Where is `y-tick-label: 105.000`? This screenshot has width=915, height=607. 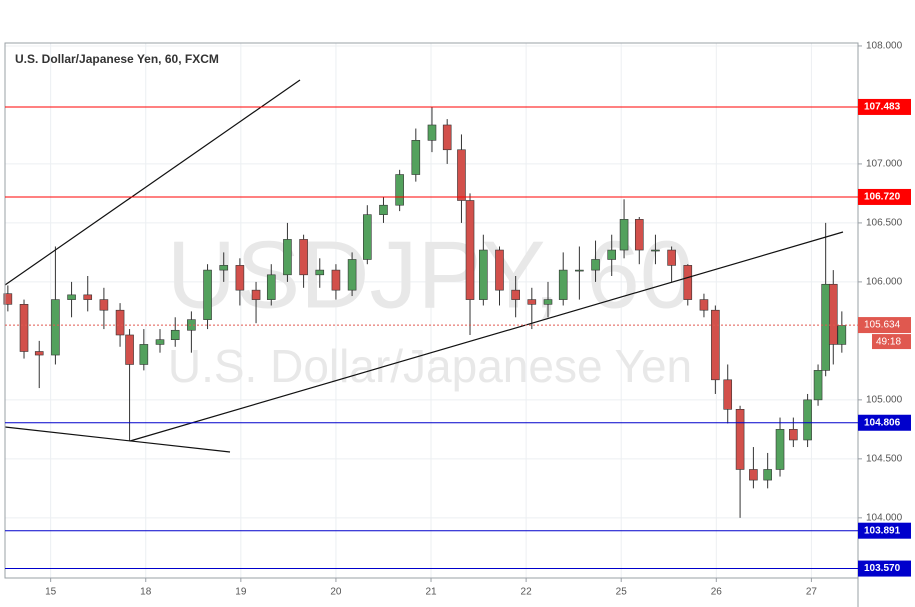 y-tick-label: 105.000 is located at coordinates (884, 400).